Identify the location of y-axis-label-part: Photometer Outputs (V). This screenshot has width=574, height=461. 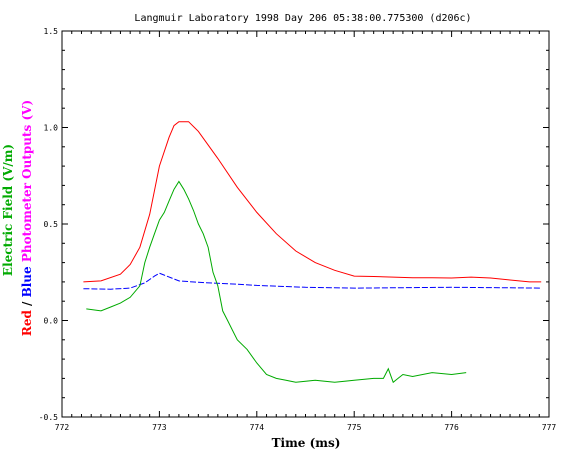
(27, 183).